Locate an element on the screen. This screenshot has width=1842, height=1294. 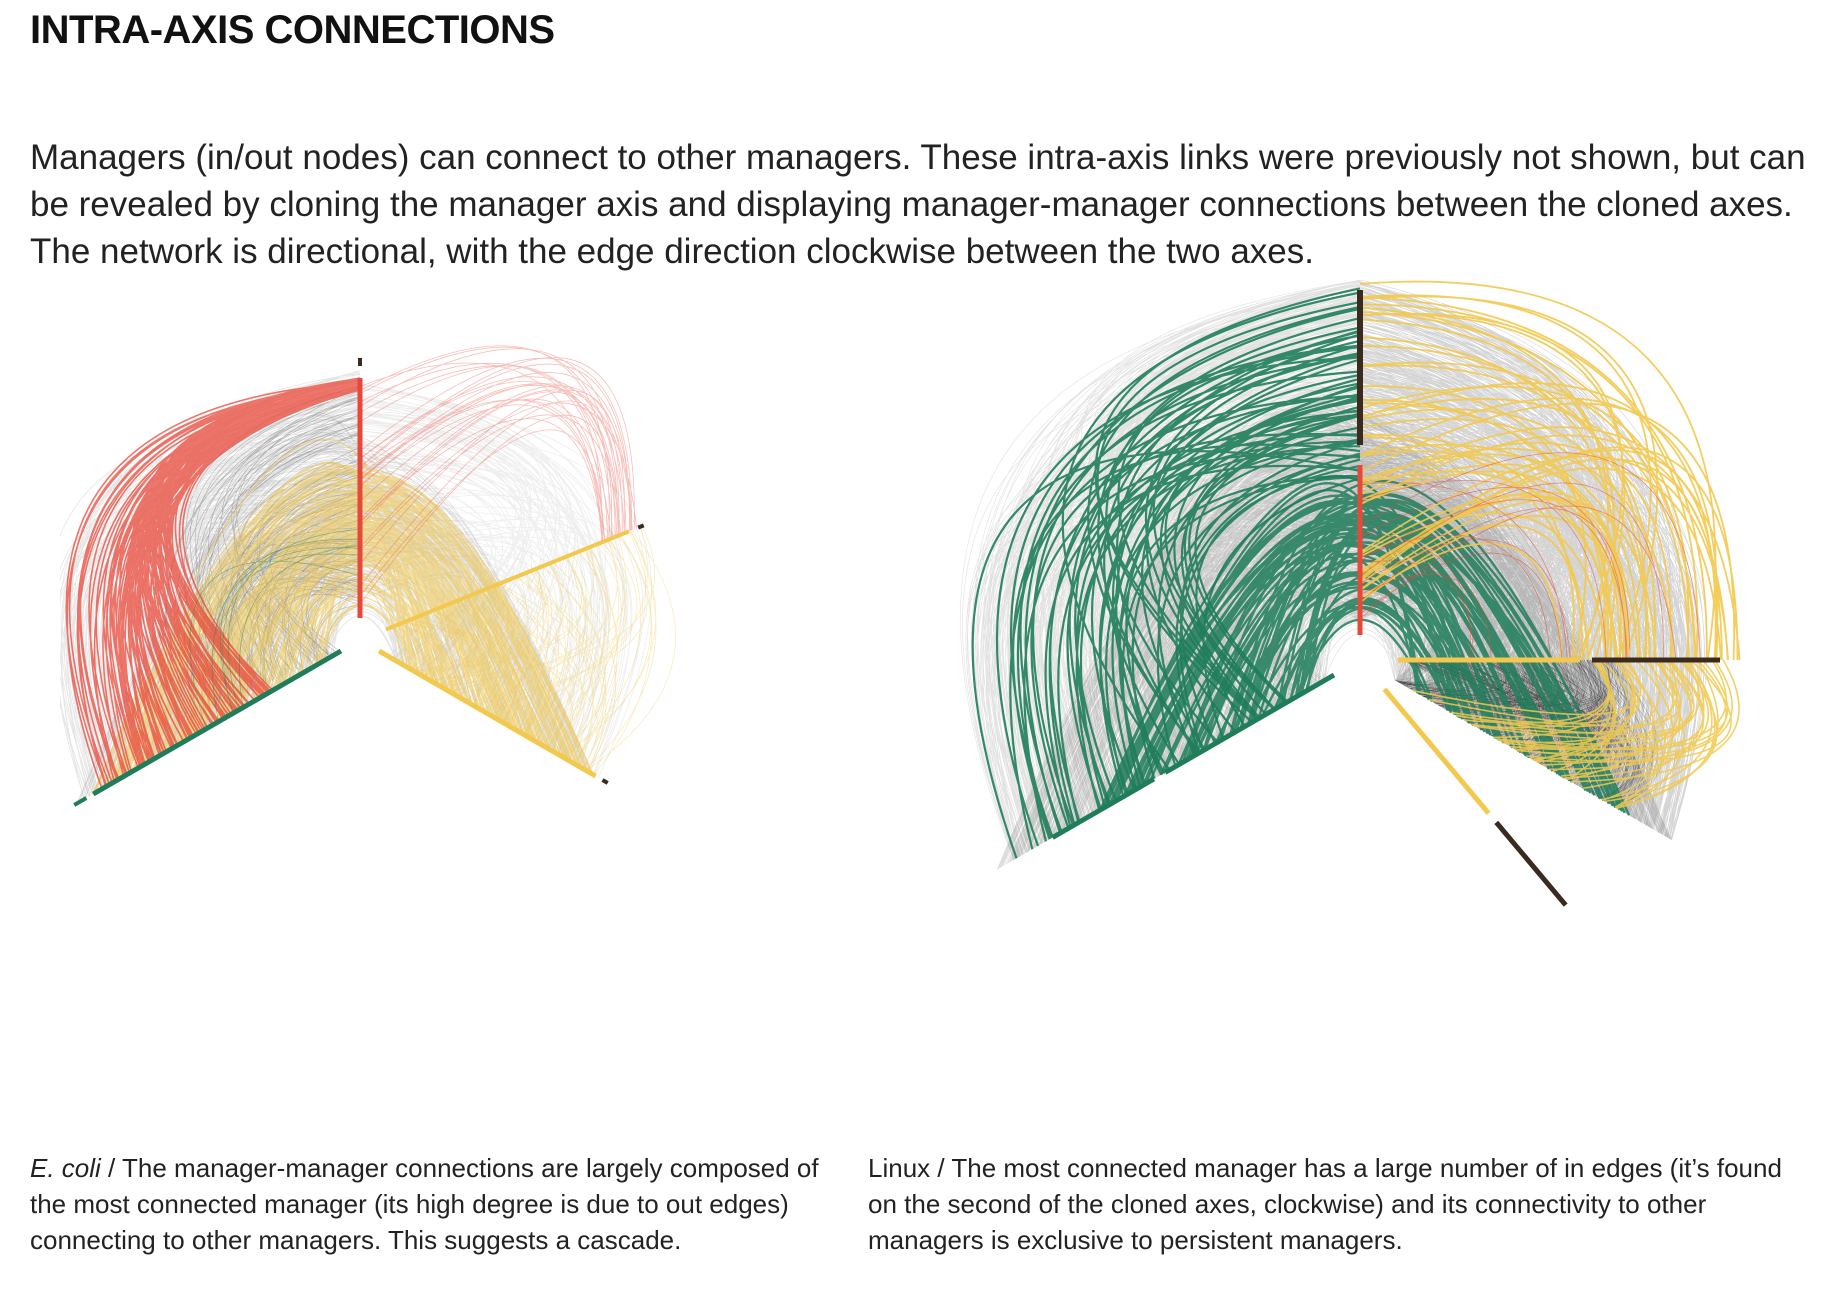
linux-red-links is located at coordinates (1530, 556).